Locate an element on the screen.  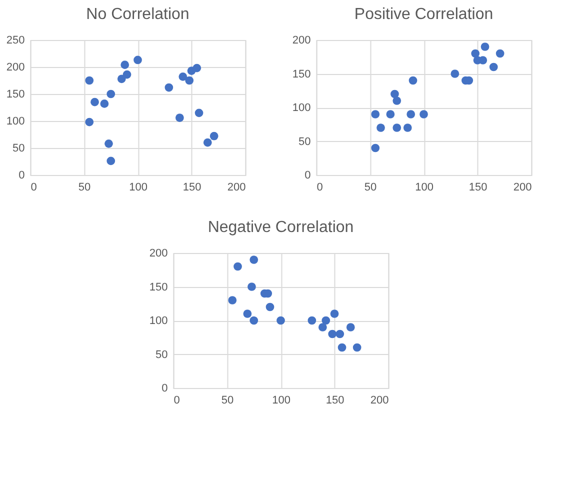
chart-title: Positive Correlation is located at coordinates (424, 14).